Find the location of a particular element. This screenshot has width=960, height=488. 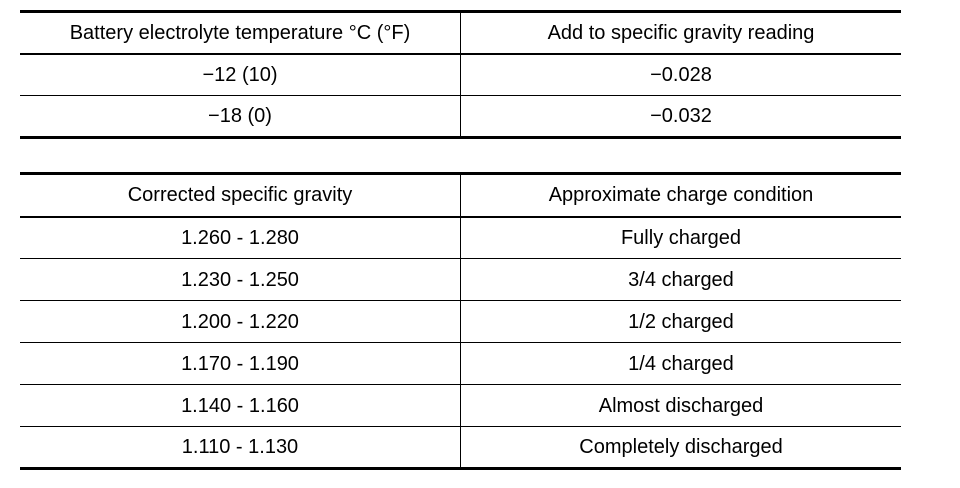

table-row: −12 (10) −0.028 is located at coordinates (460, 74).